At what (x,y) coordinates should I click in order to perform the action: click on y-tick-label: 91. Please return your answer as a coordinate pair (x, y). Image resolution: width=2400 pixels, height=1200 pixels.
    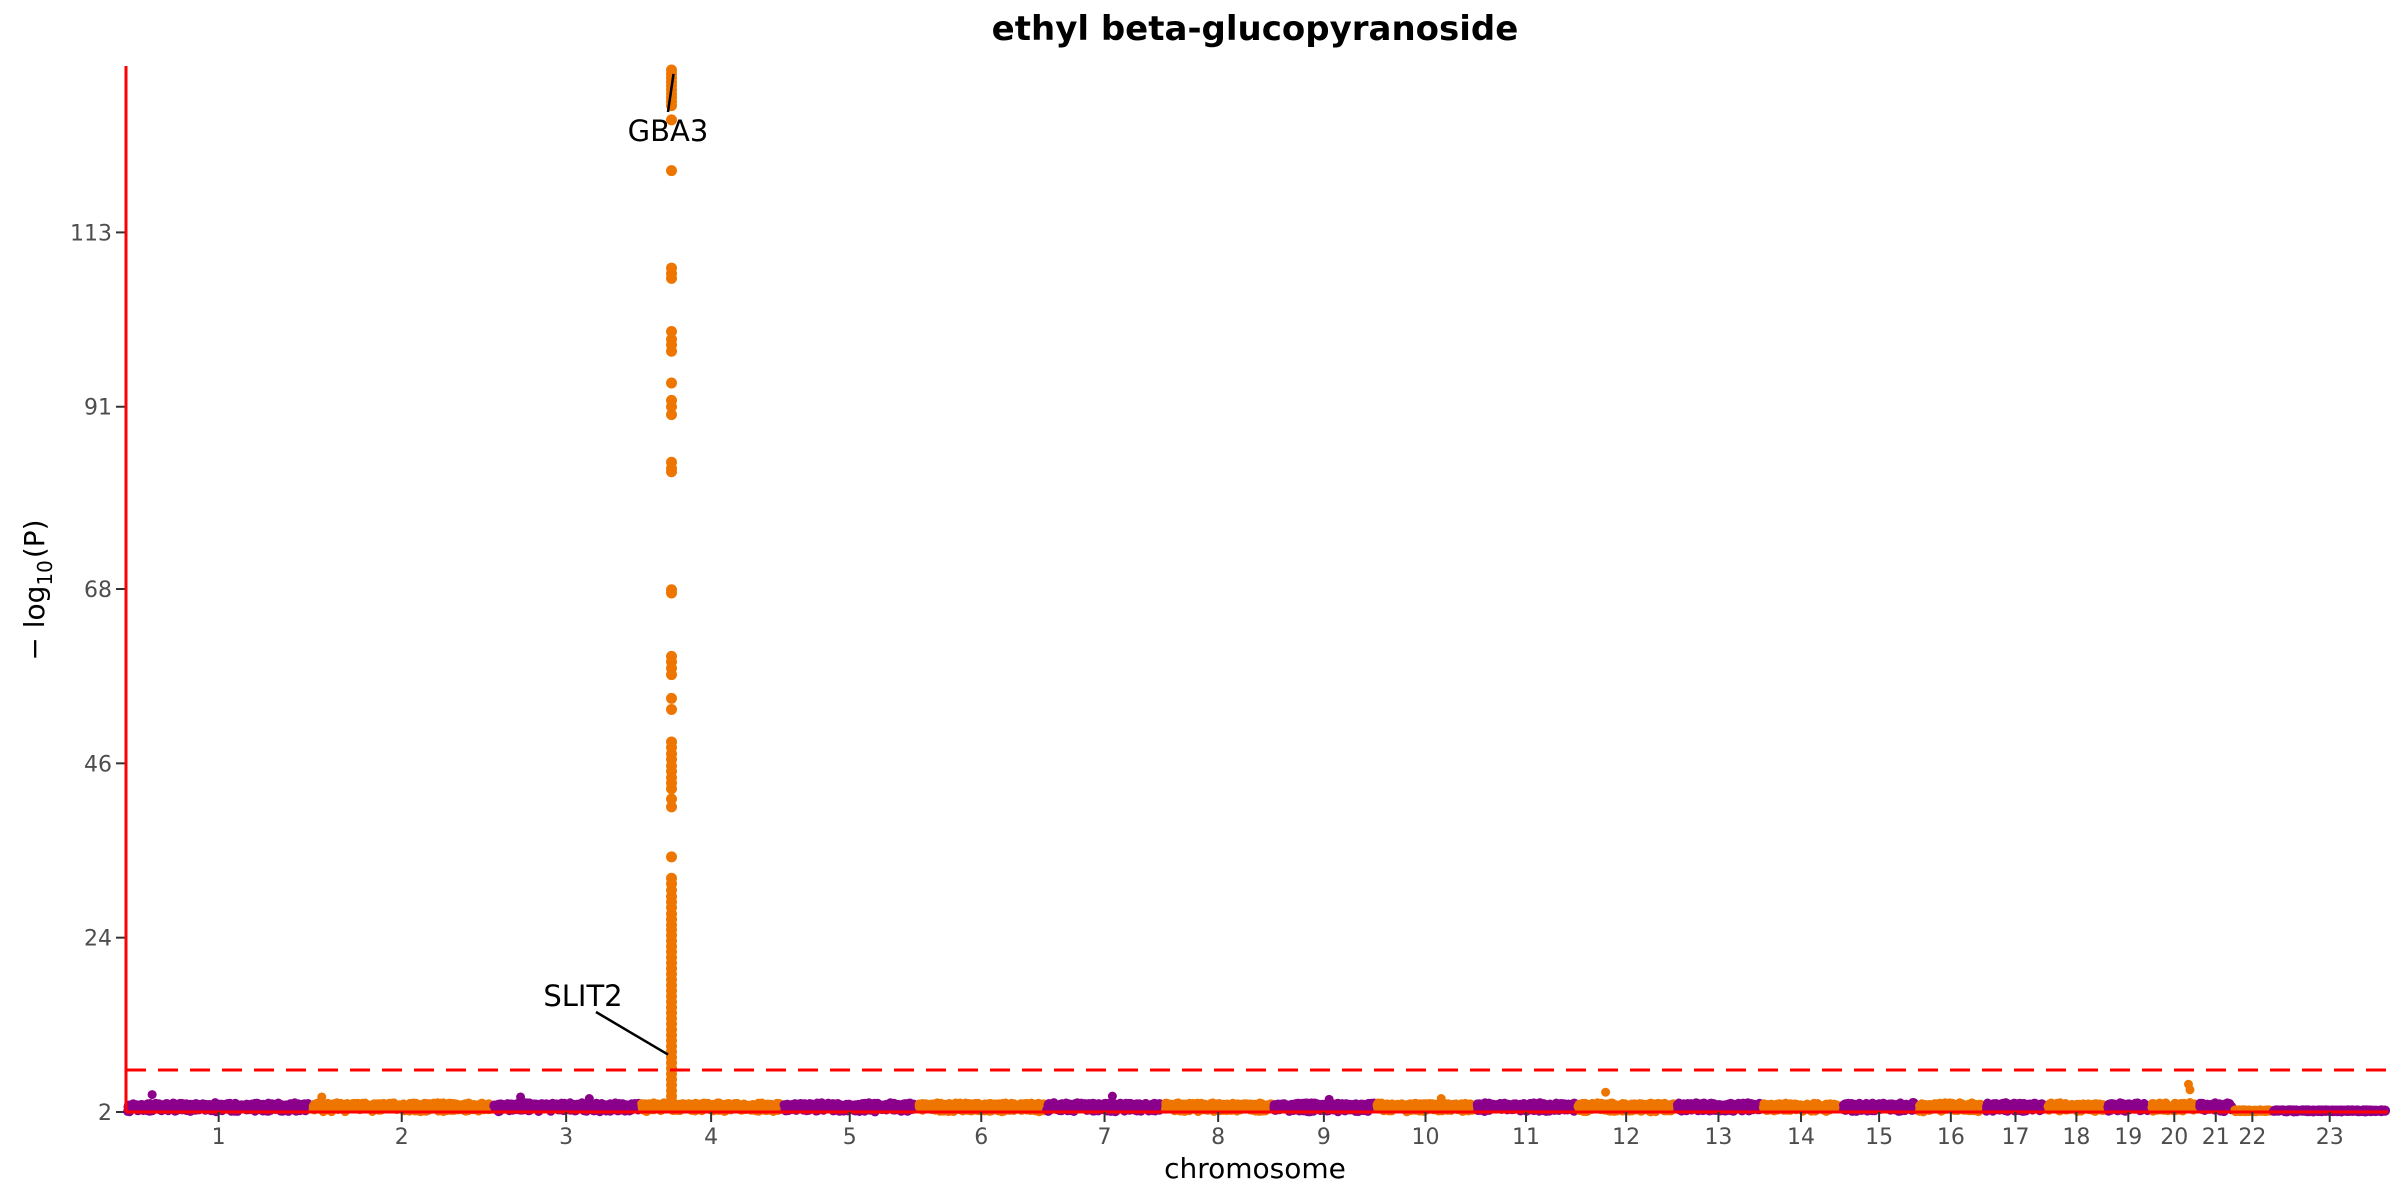
    Looking at the image, I should click on (98, 408).